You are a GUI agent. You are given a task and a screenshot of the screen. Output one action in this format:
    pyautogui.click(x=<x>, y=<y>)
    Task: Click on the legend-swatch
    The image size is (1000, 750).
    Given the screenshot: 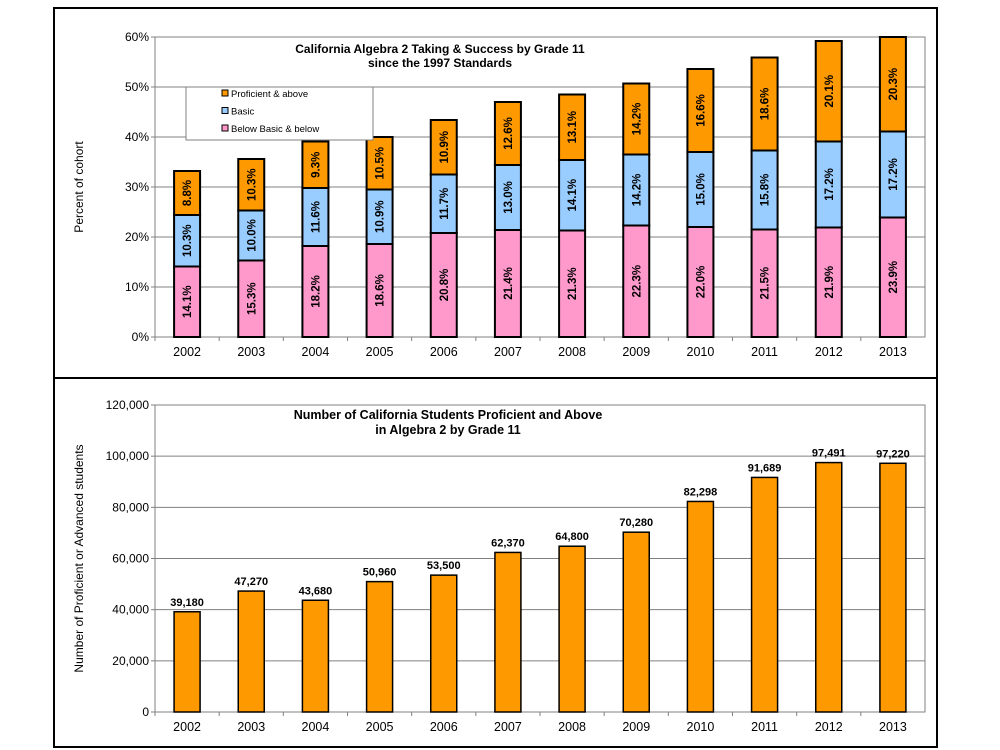 What is the action you would take?
    pyautogui.click(x=225, y=128)
    